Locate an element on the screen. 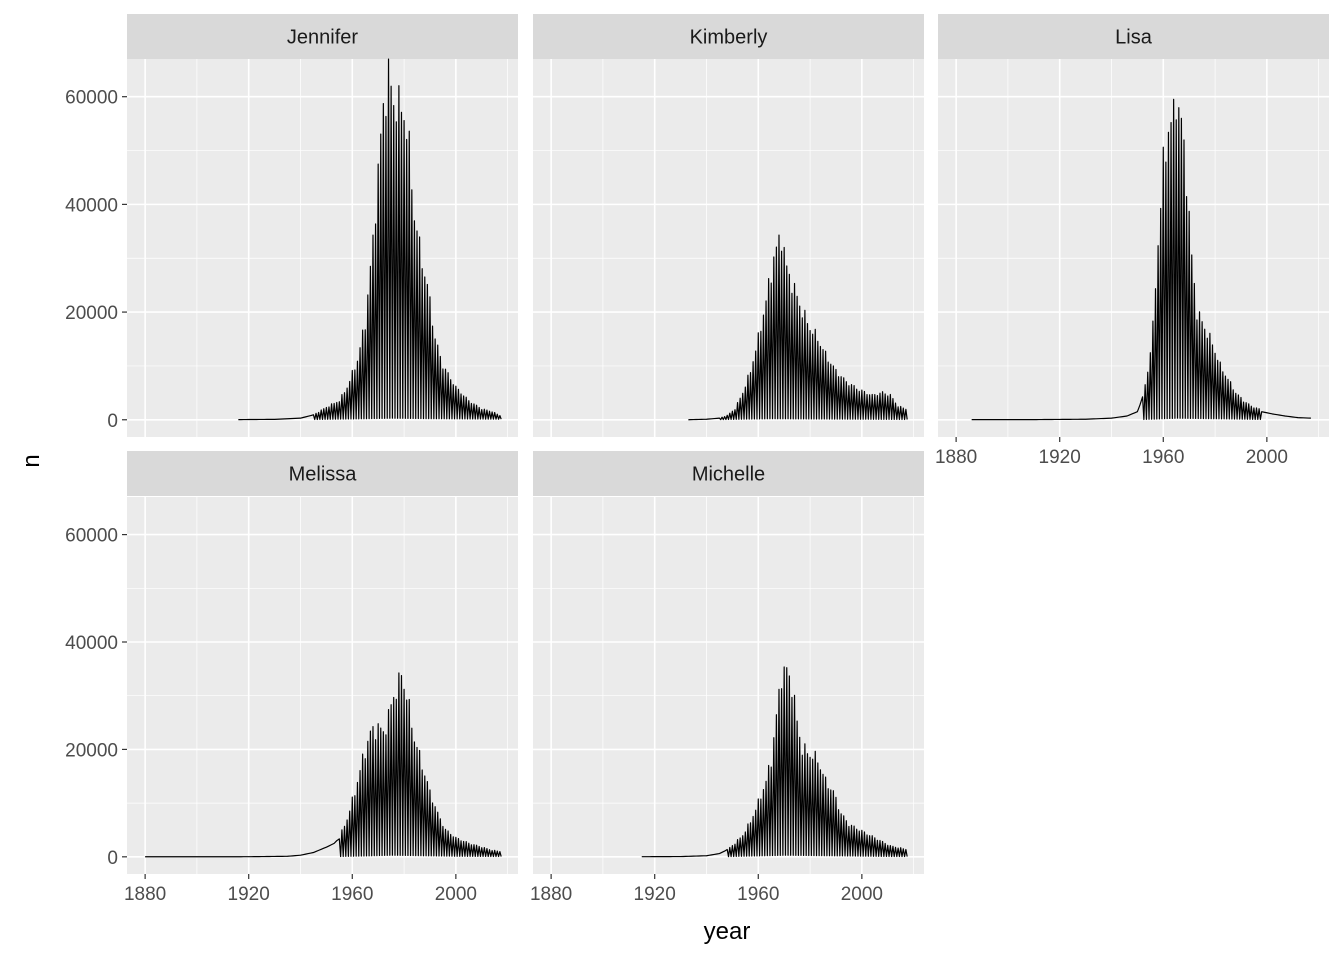 This screenshot has width=1344, height=960. facet-strip-label: Jennifer is located at coordinates (322, 38).